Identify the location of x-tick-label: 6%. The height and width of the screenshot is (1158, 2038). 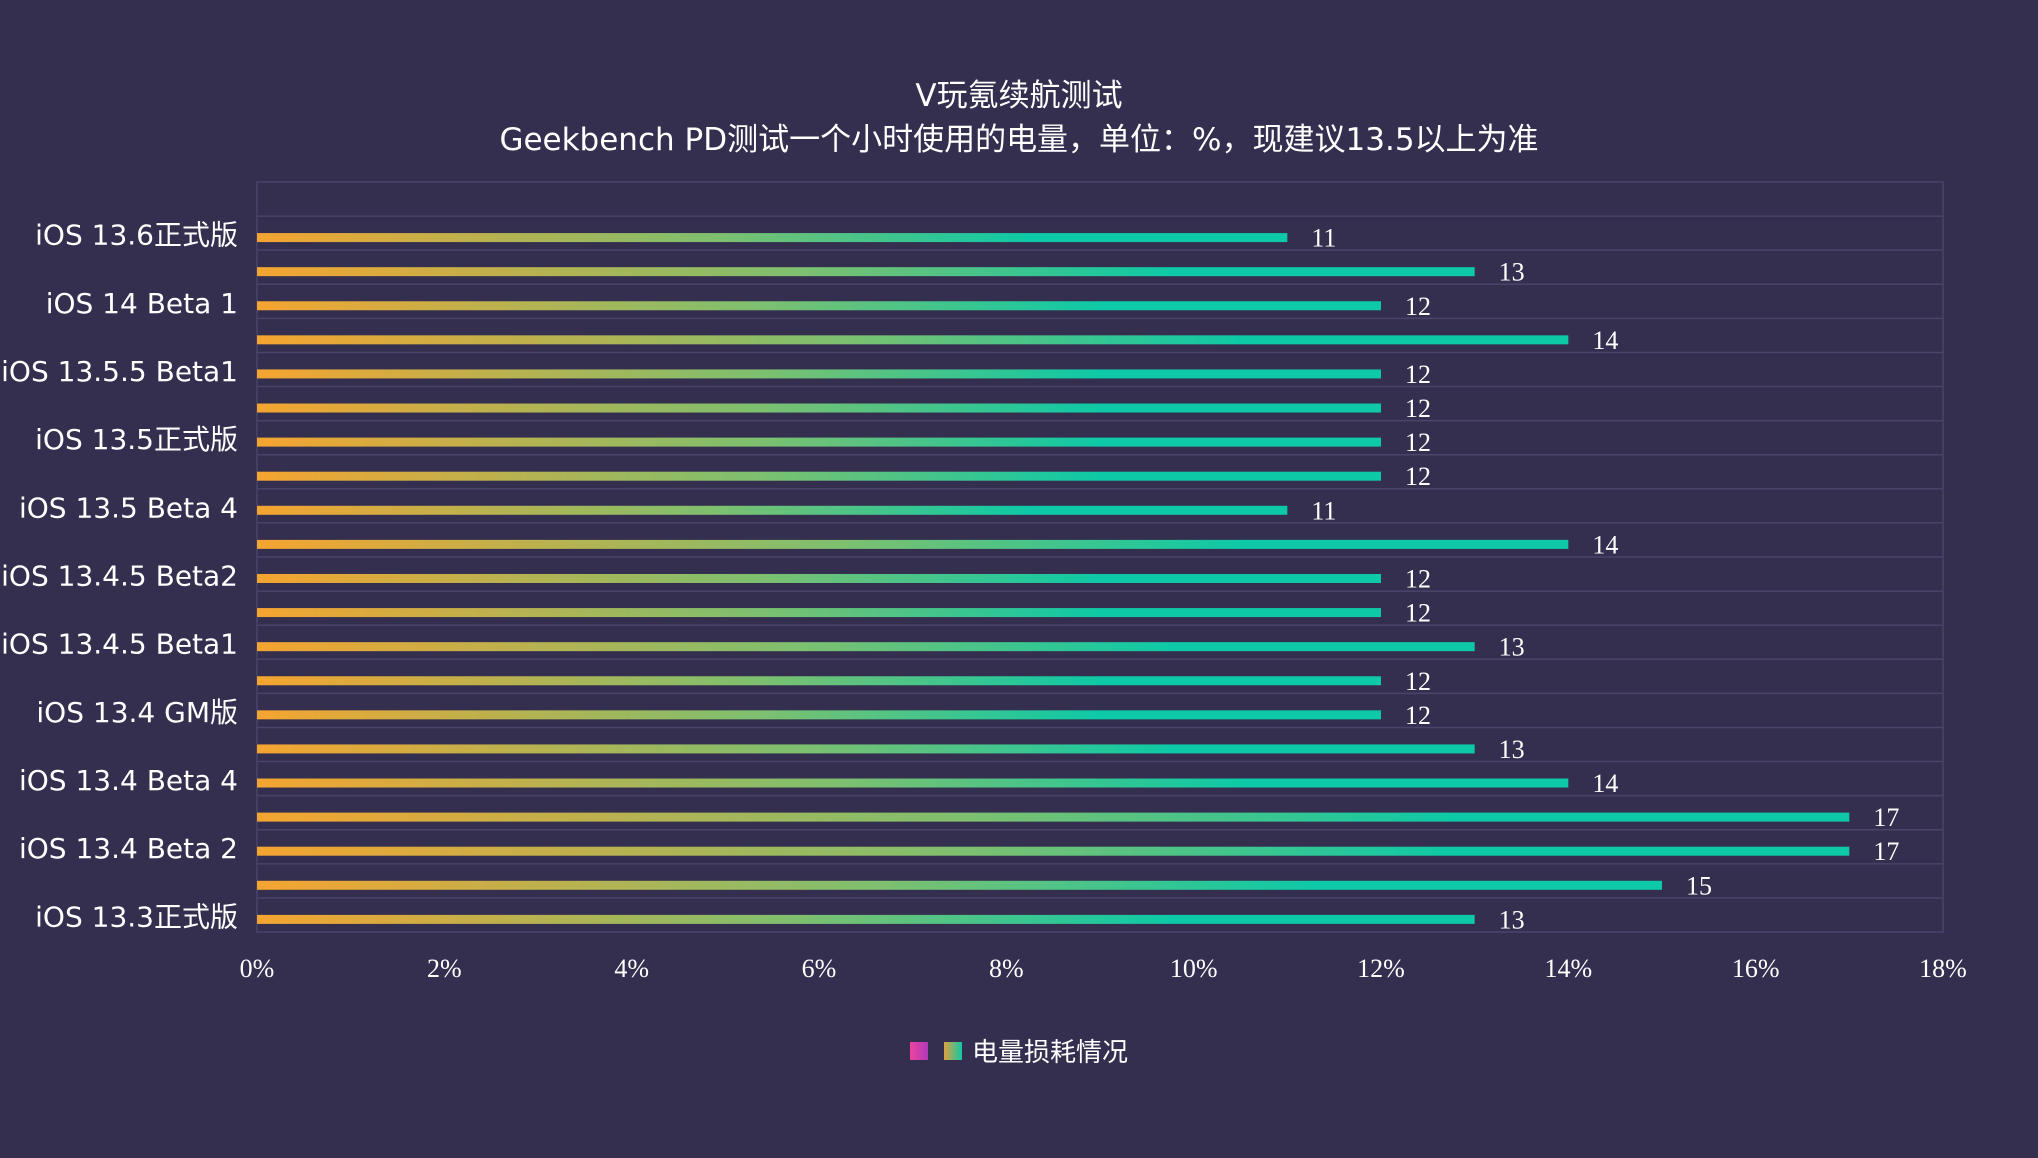
(819, 968).